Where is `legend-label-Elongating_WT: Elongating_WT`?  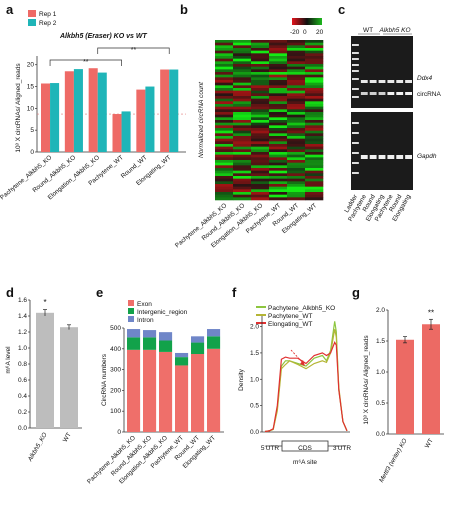 legend-label-Elongating_WT: Elongating_WT is located at coordinates (290, 324).